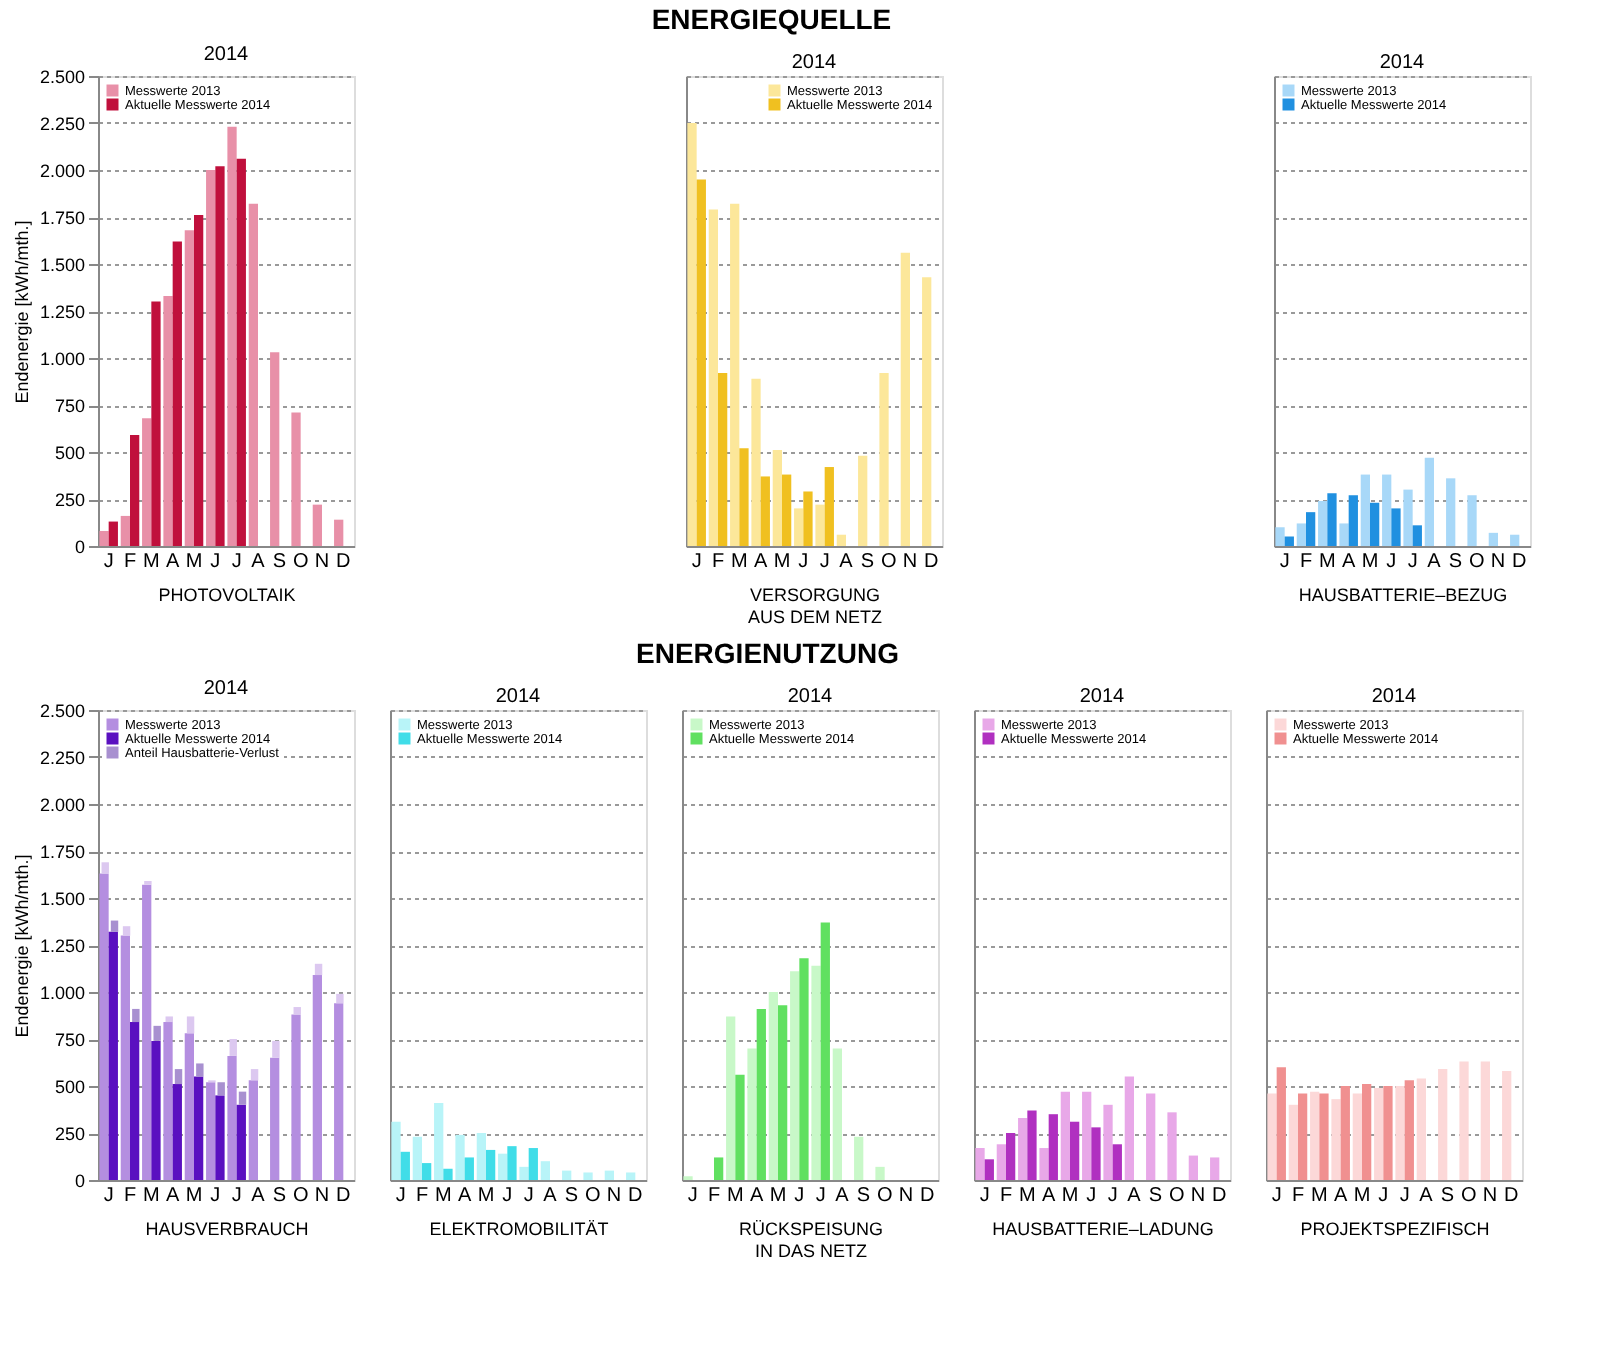 Image resolution: width=1618 pixels, height=1372 pixels. What do you see at coordinates (227, 595) in the screenshot?
I see `x-axis-title: PHOTOVOLTAIK` at bounding box center [227, 595].